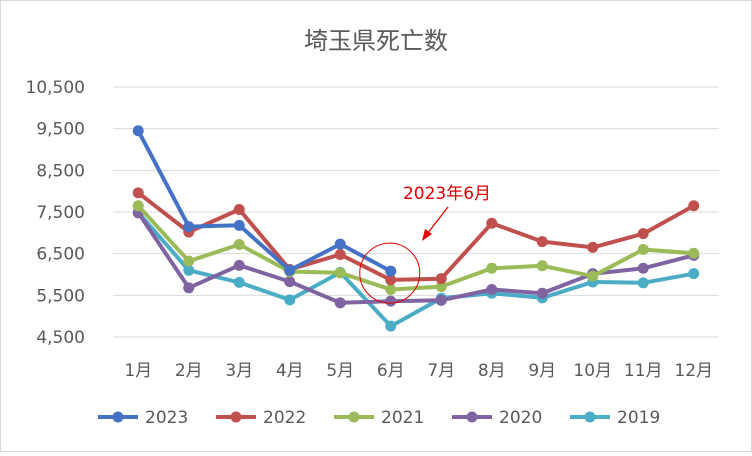  Describe the element at coordinates (239, 371) in the screenshot. I see `x-tick-label: 3月` at that location.